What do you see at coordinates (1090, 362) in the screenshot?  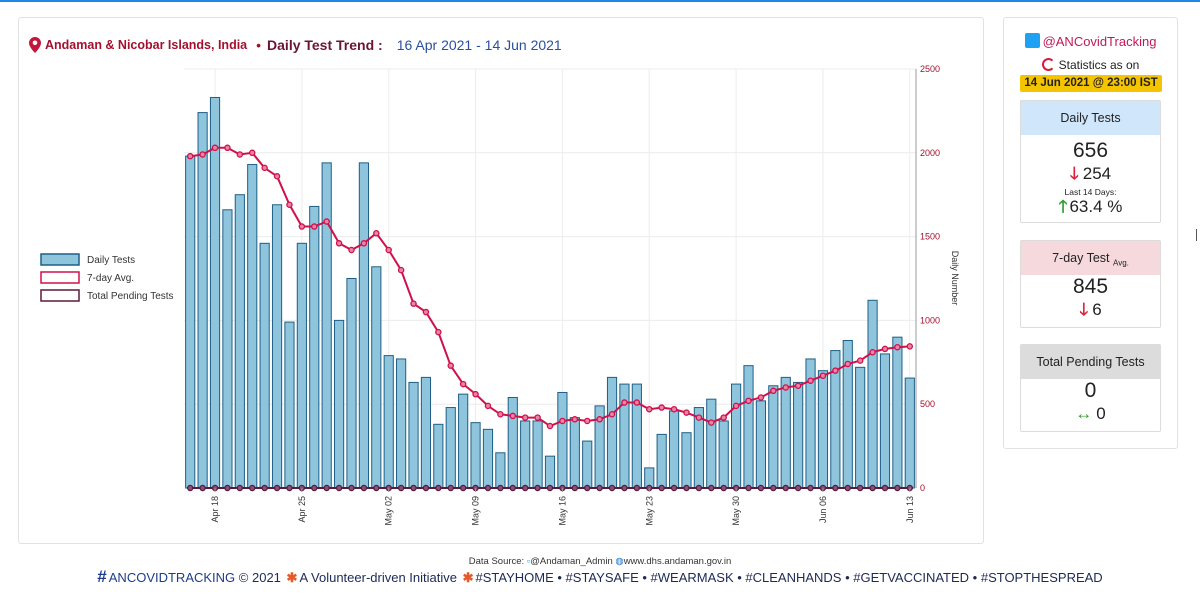 I see `pending-title: Total Pending Tests` at bounding box center [1090, 362].